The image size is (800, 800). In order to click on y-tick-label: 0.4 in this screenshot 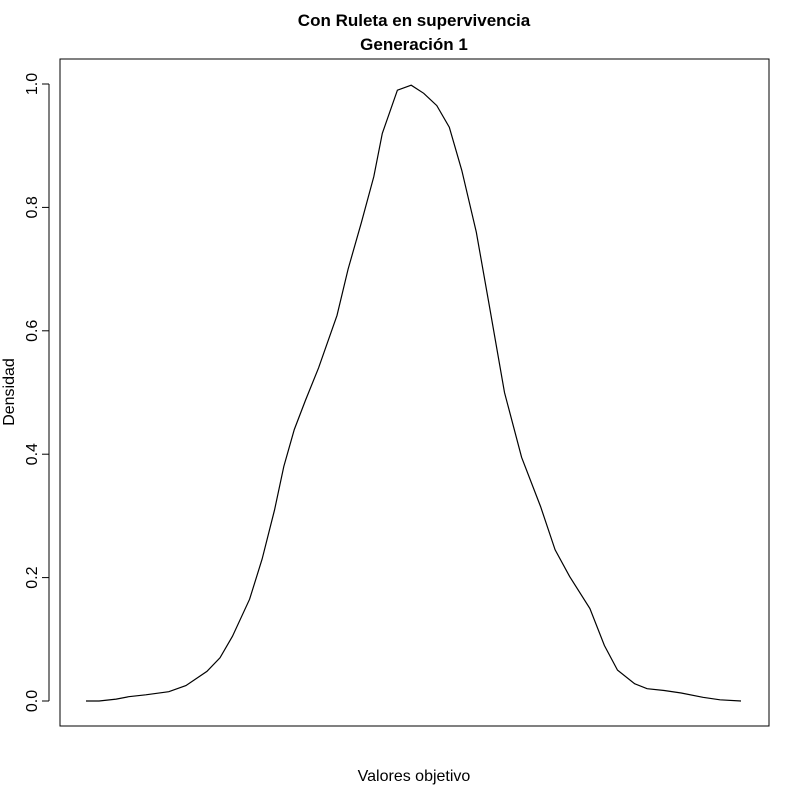, I will do `click(32, 454)`.